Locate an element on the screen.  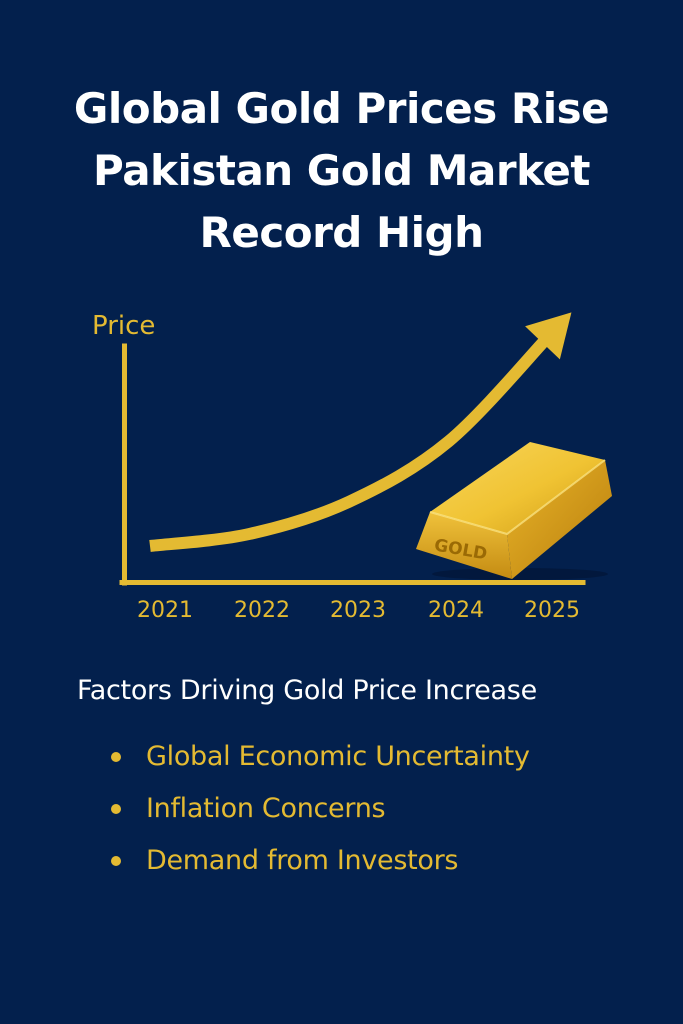
list-item: Inflation Concerns is located at coordinates (378, 813).